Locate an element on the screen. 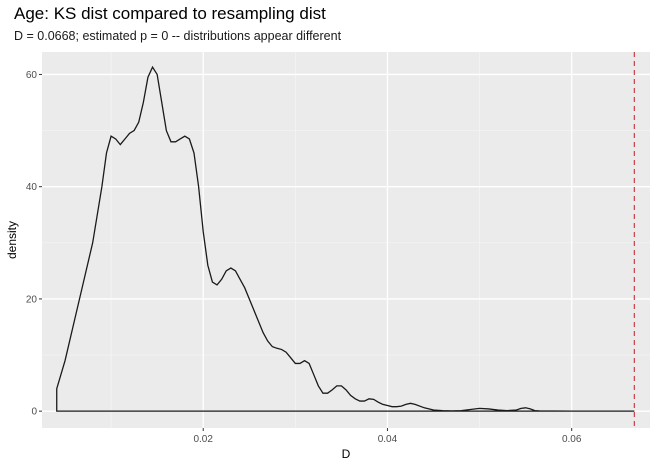 This screenshot has width=656, height=468. x-tick-label: 0.06 is located at coordinates (572, 439).